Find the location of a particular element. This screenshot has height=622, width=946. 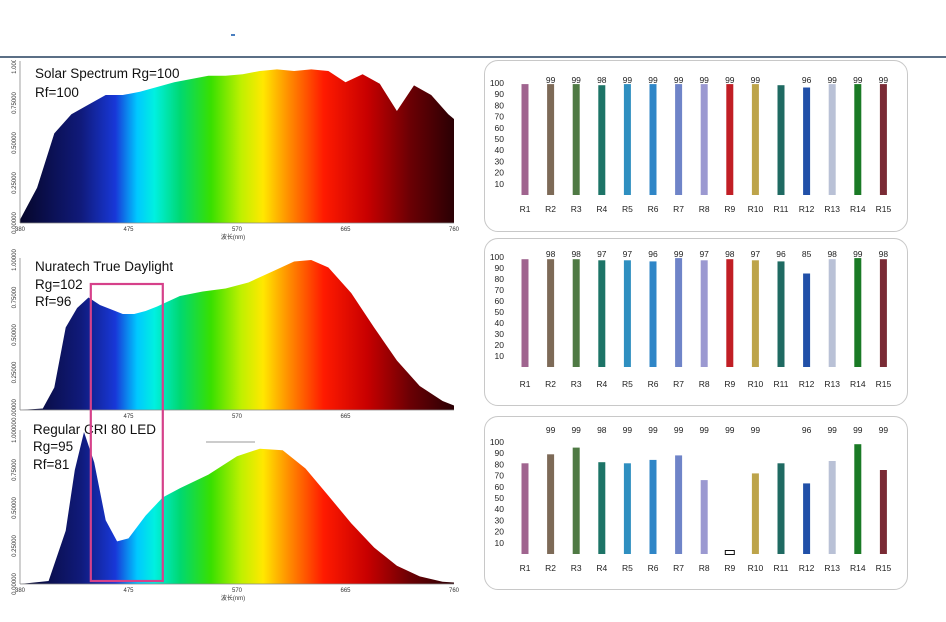

r-y-tick: 60 is located at coordinates (500, 128).